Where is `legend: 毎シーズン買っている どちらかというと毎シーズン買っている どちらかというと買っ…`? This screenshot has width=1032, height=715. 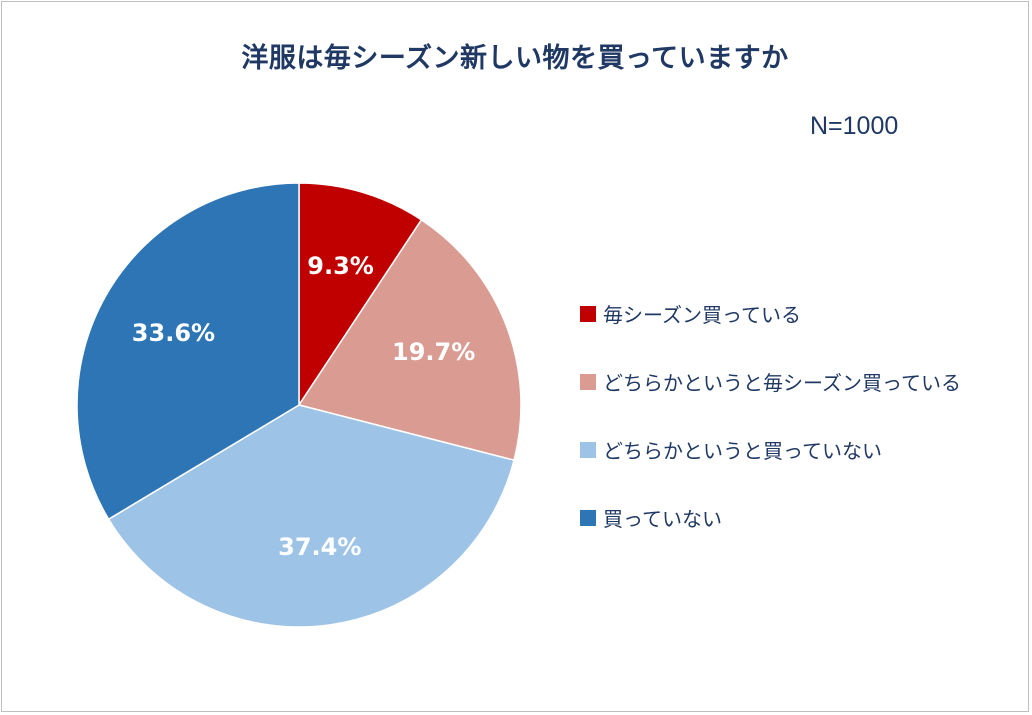
legend: 毎シーズン買っている どちらかというと毎シーズン買っている どちらかというと買っ… is located at coordinates (770, 432).